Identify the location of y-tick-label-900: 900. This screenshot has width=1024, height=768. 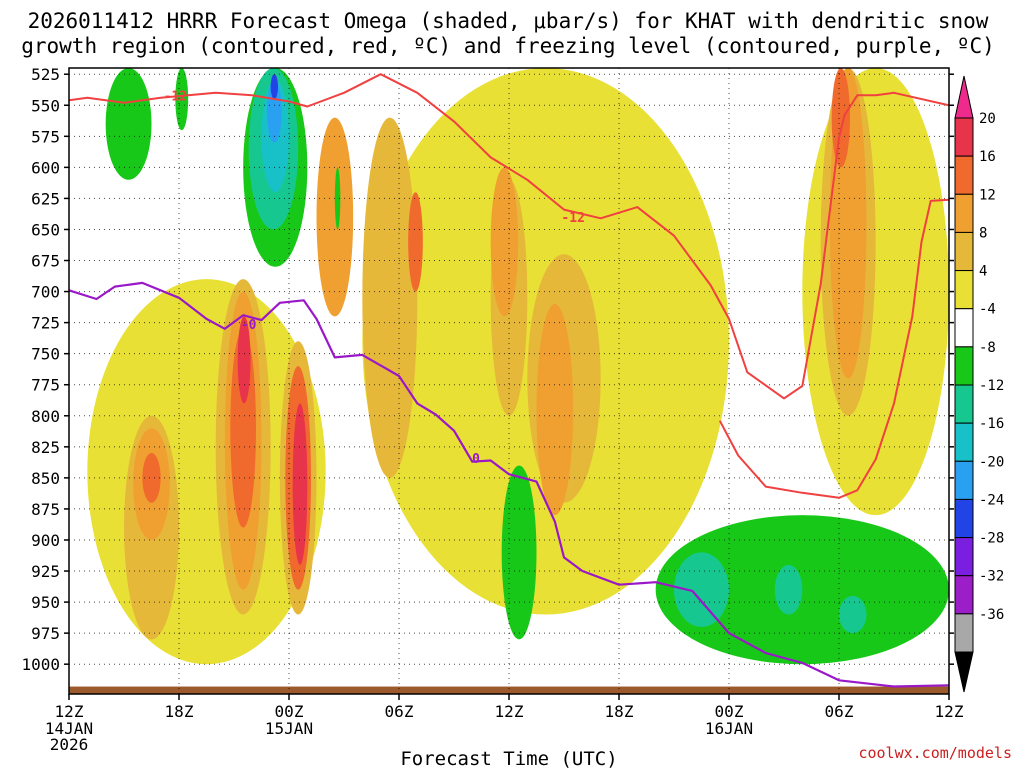
(45, 540).